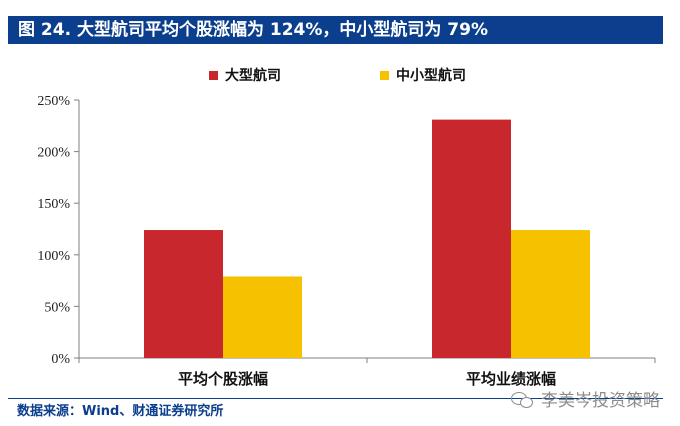 This screenshot has width=680, height=426. What do you see at coordinates (335, 30) in the screenshot?
I see `figure-title: 图 24. 大型航司平均个股涨幅为 124%，中小型航司为 79%` at bounding box center [335, 30].